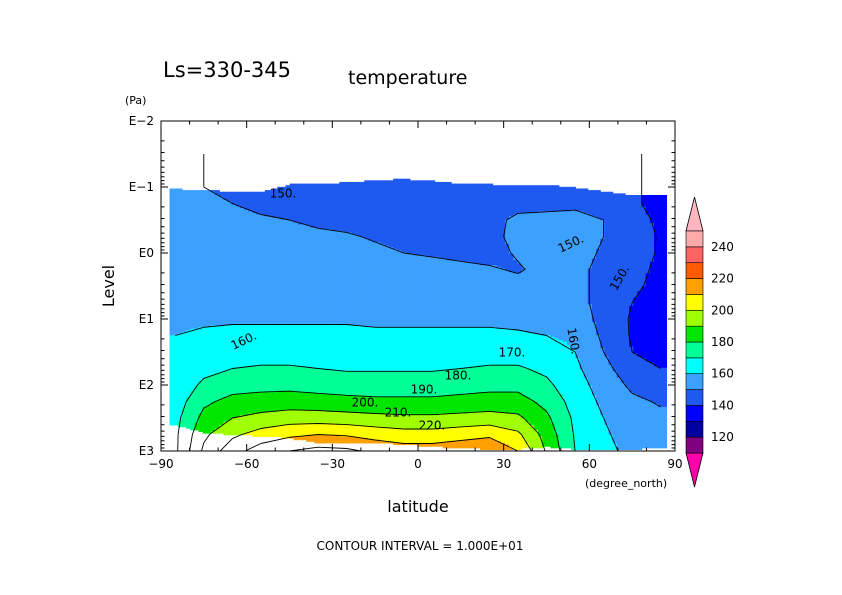 The width and height of the screenshot is (842, 595). Describe the element at coordinates (227, 70) in the screenshot. I see `chart-title: Ls=330-345` at that location.